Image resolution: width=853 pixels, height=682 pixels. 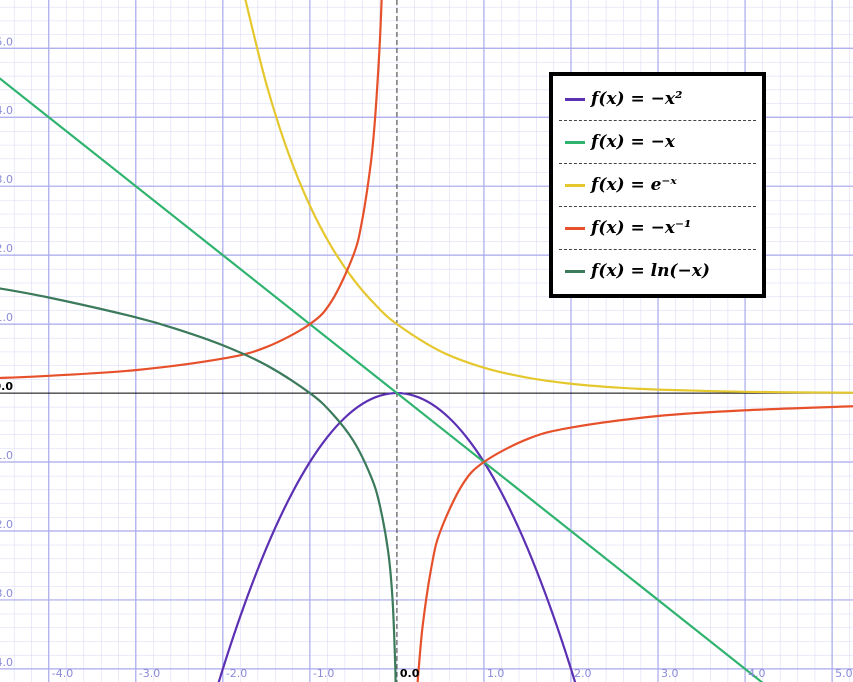 I want to click on y-tick-label: -4.0, so click(x=6, y=662).